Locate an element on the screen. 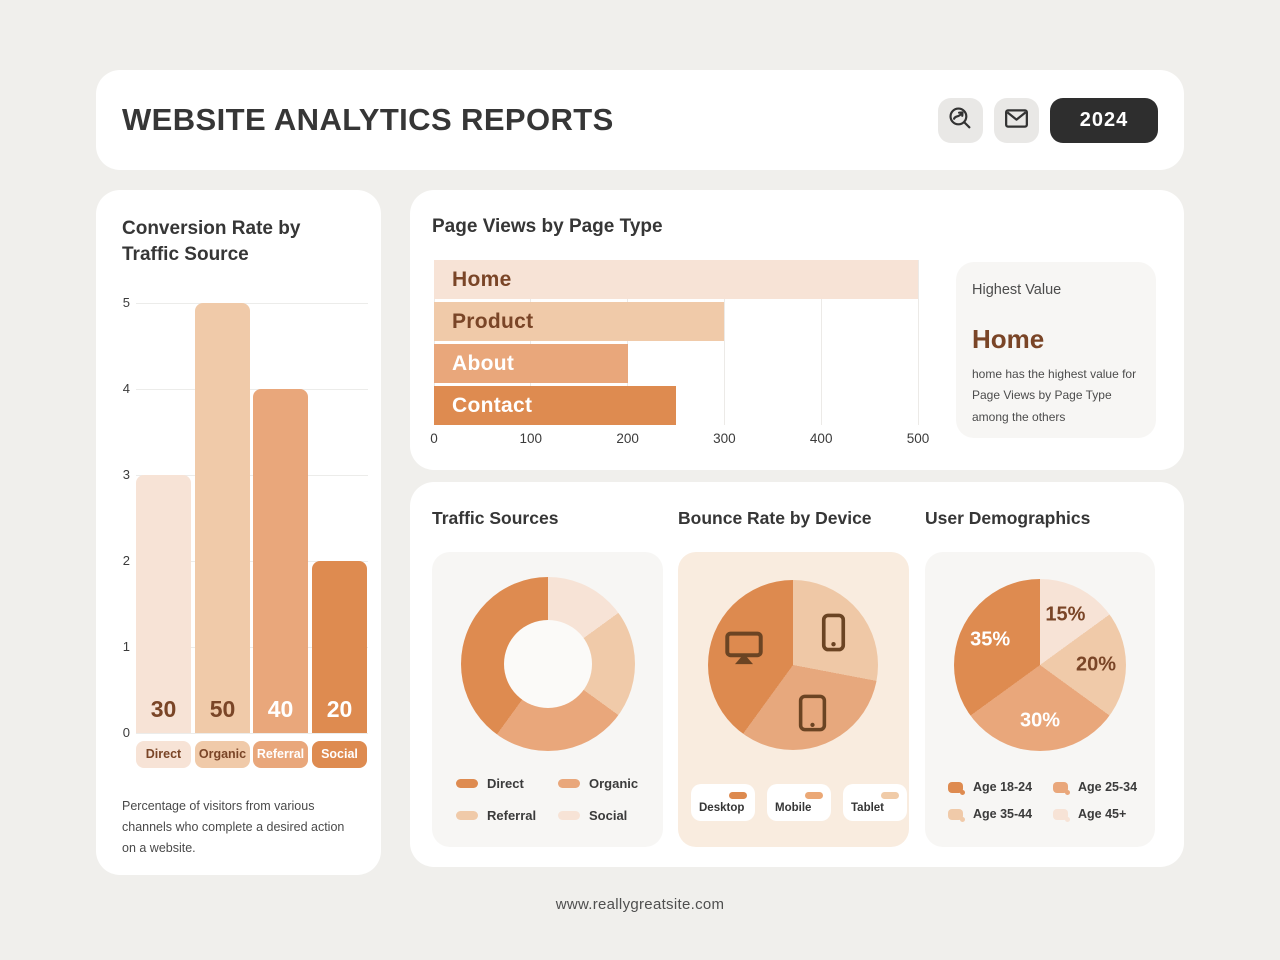 The image size is (1280, 960). conversion-bar-social: 20 is located at coordinates (339, 647).